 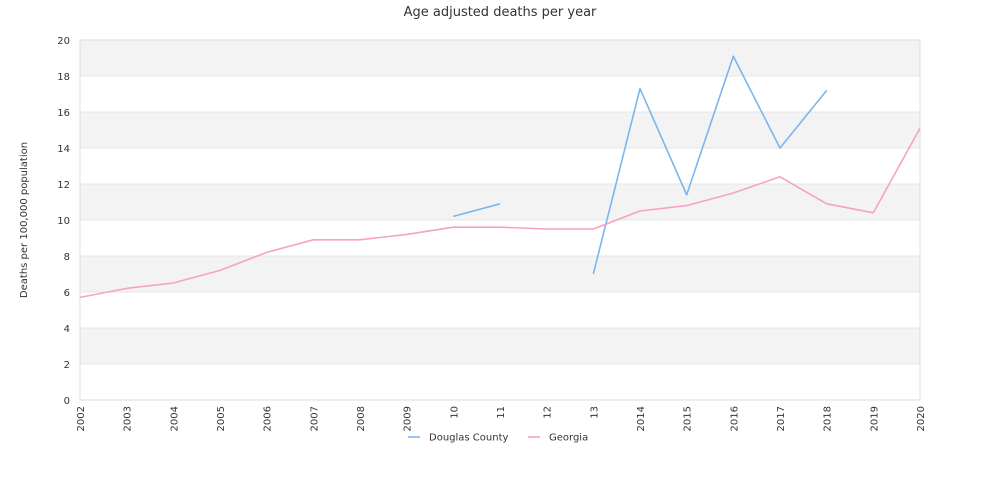 I want to click on y-tick-label: 8, so click(x=67, y=257).